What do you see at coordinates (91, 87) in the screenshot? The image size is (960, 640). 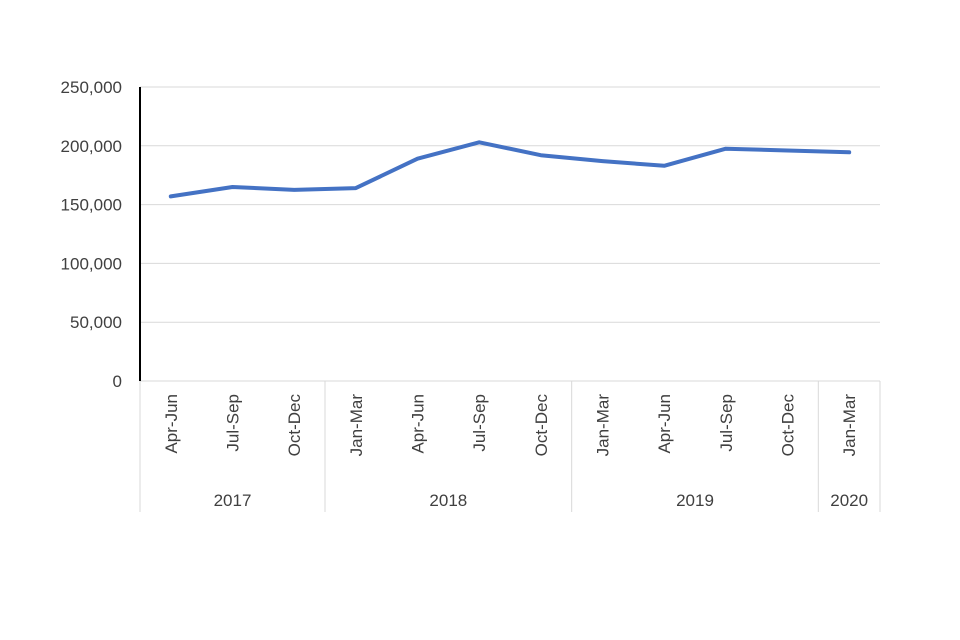 I see `y-tick-label: 250,000` at bounding box center [91, 87].